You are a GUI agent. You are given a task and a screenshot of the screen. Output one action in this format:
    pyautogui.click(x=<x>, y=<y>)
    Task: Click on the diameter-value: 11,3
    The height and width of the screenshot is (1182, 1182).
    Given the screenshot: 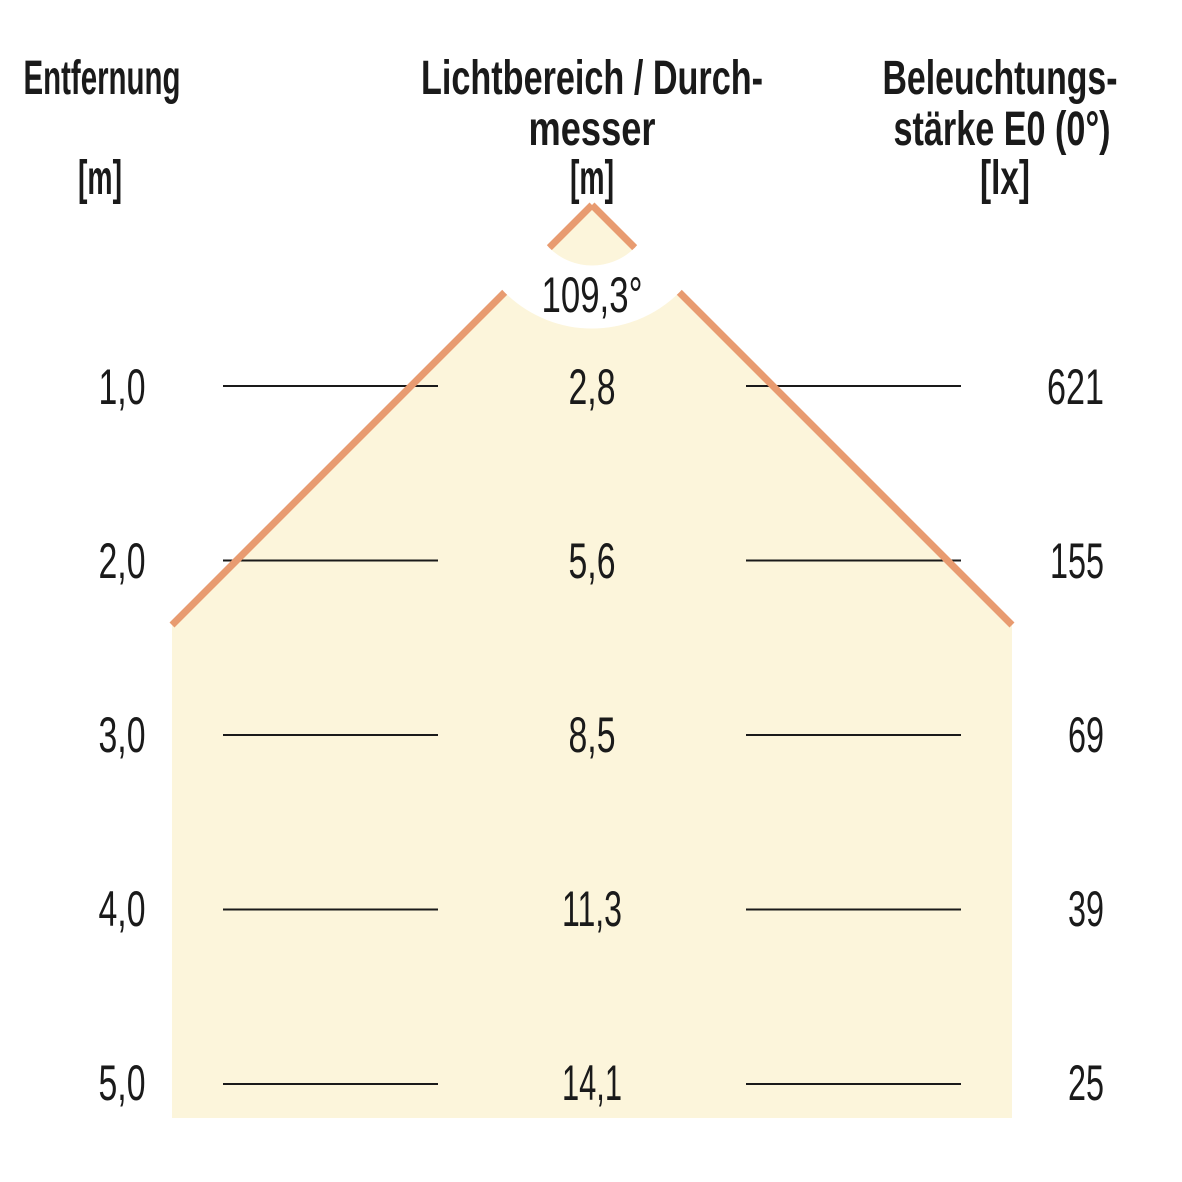 What is the action you would take?
    pyautogui.click(x=592, y=909)
    